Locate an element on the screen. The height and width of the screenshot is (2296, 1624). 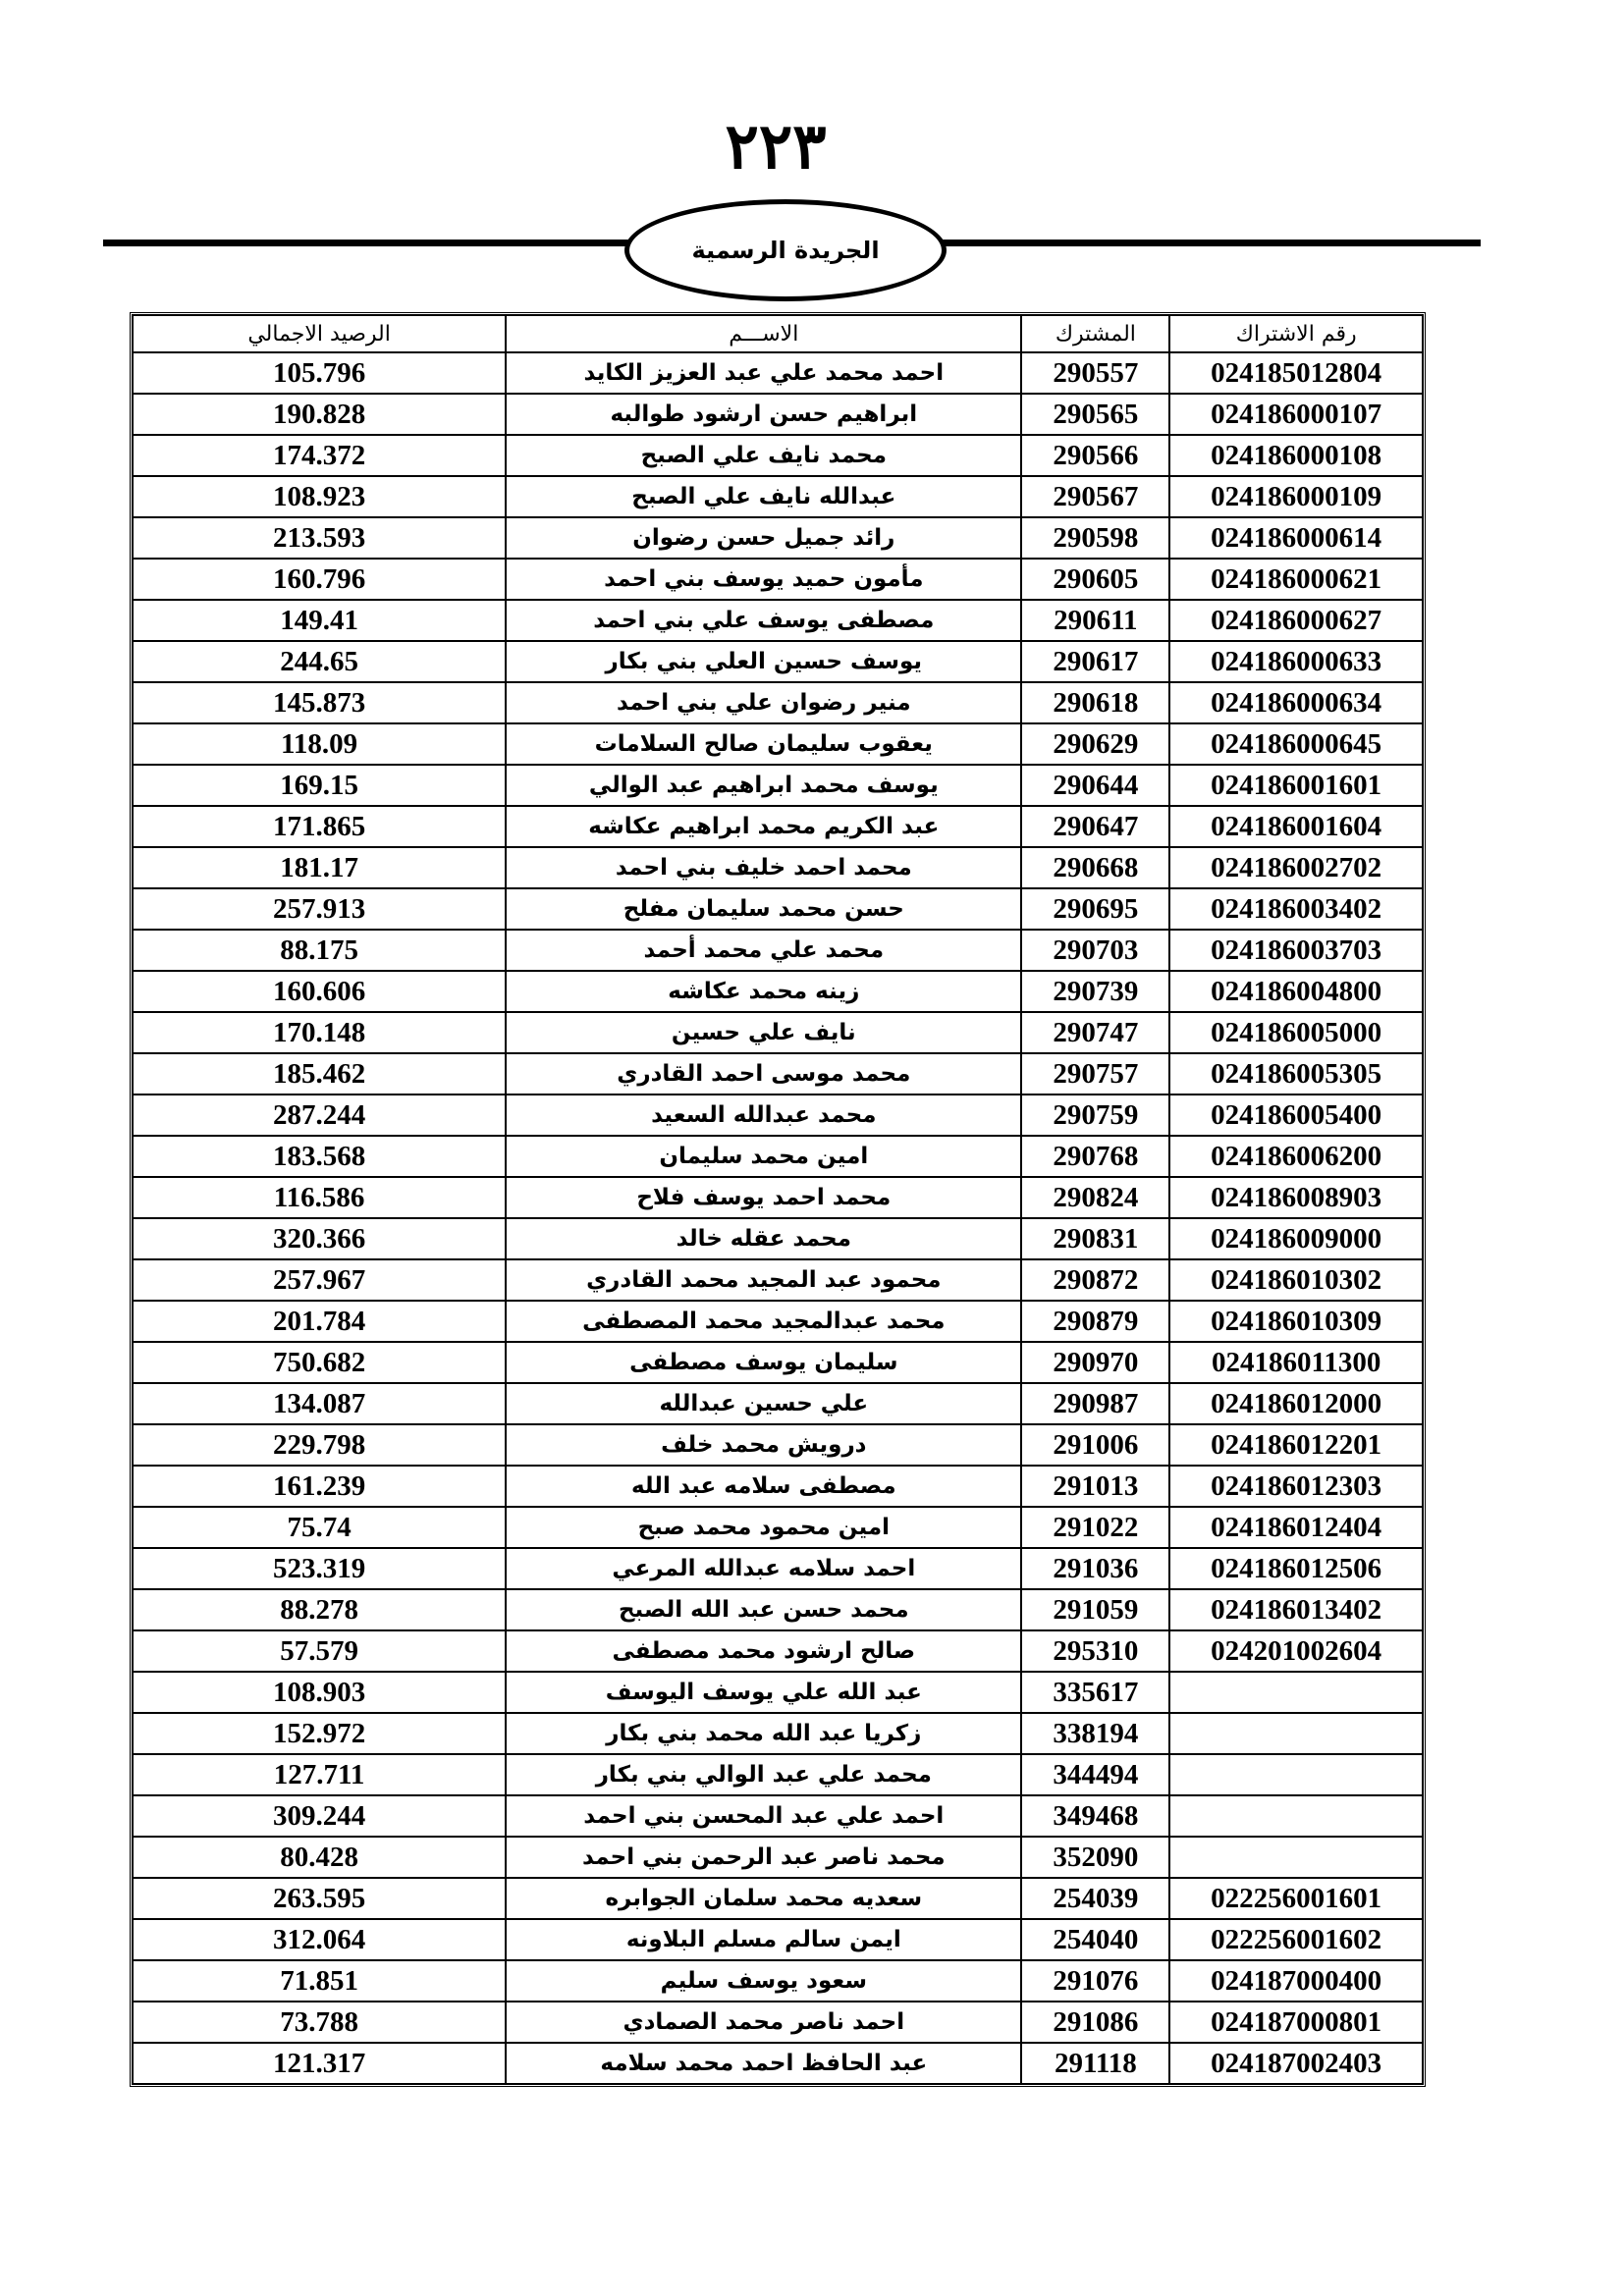
cell-total-balance: 121.317 is located at coordinates (320, 2063).